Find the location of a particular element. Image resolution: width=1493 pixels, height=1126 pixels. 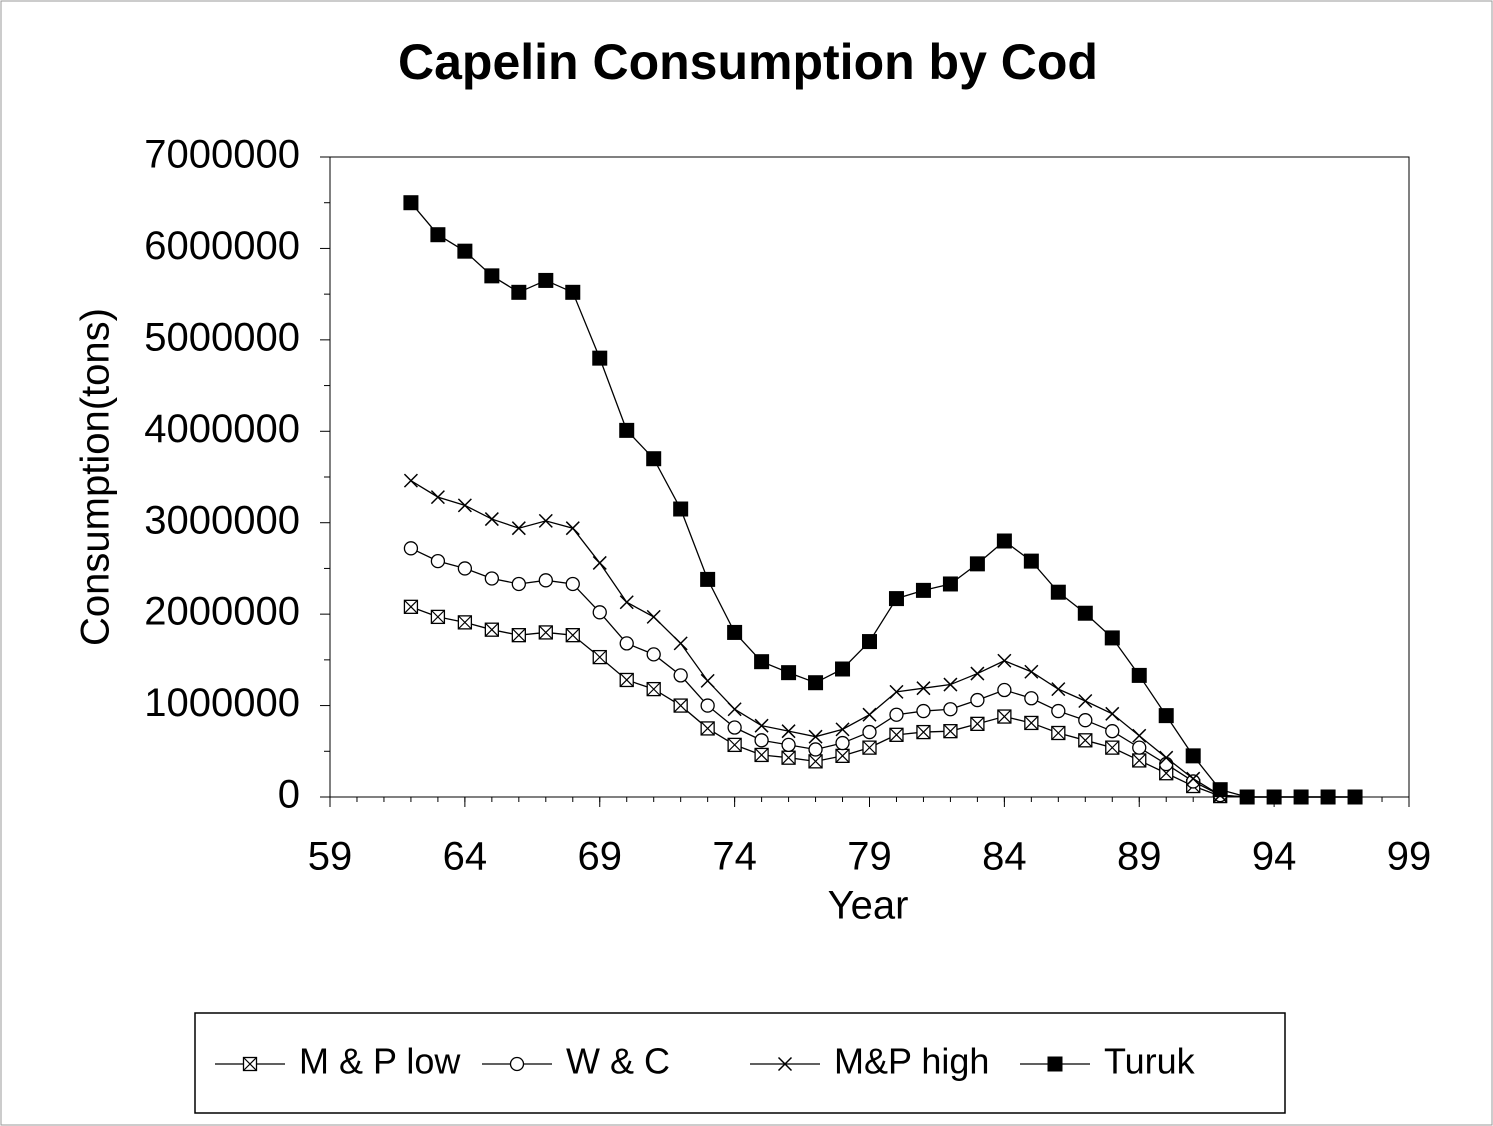

chart-title: Capelin Consumption by Cod is located at coordinates (748, 62).